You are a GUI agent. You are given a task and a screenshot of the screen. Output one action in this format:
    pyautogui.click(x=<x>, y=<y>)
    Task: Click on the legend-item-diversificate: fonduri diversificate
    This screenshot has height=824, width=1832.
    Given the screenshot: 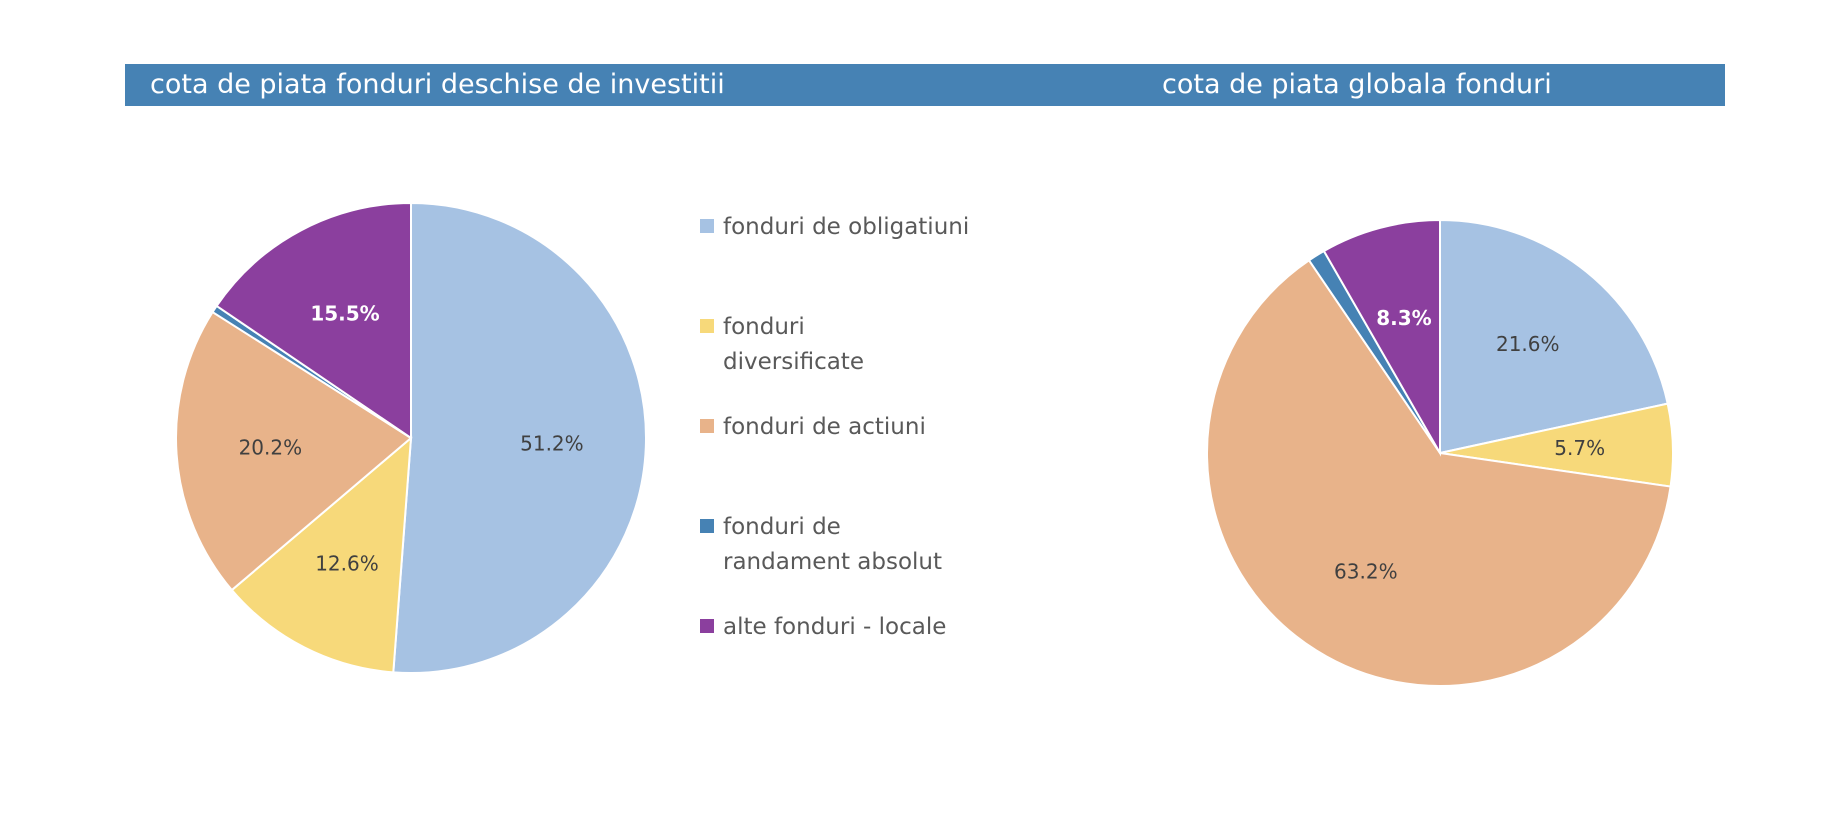 What is the action you would take?
    pyautogui.click(x=840, y=360)
    